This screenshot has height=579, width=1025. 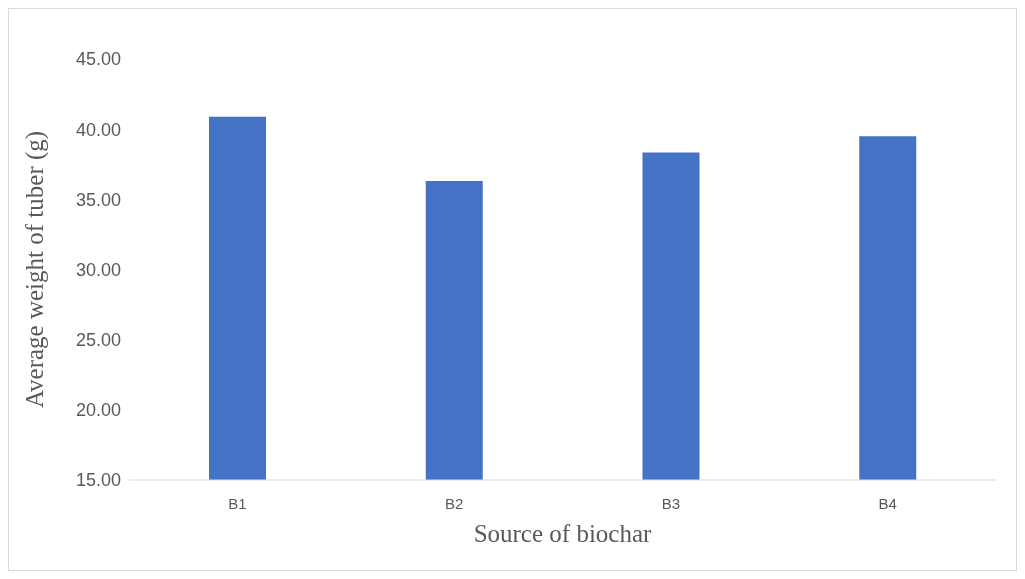 I want to click on y-tick-label: 30.00, so click(x=98, y=269).